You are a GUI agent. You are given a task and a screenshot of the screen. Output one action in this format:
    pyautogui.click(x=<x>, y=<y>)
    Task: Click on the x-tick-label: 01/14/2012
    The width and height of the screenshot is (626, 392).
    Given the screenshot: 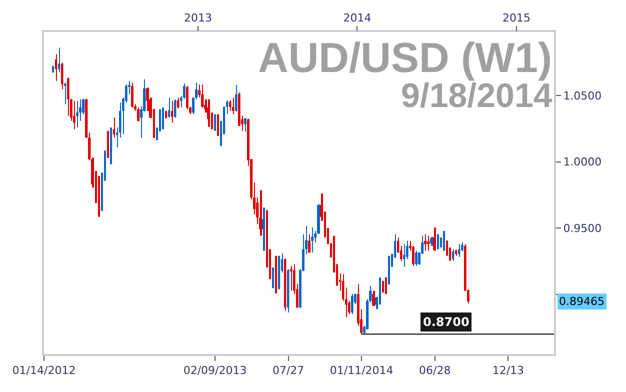 What is the action you would take?
    pyautogui.click(x=44, y=371)
    